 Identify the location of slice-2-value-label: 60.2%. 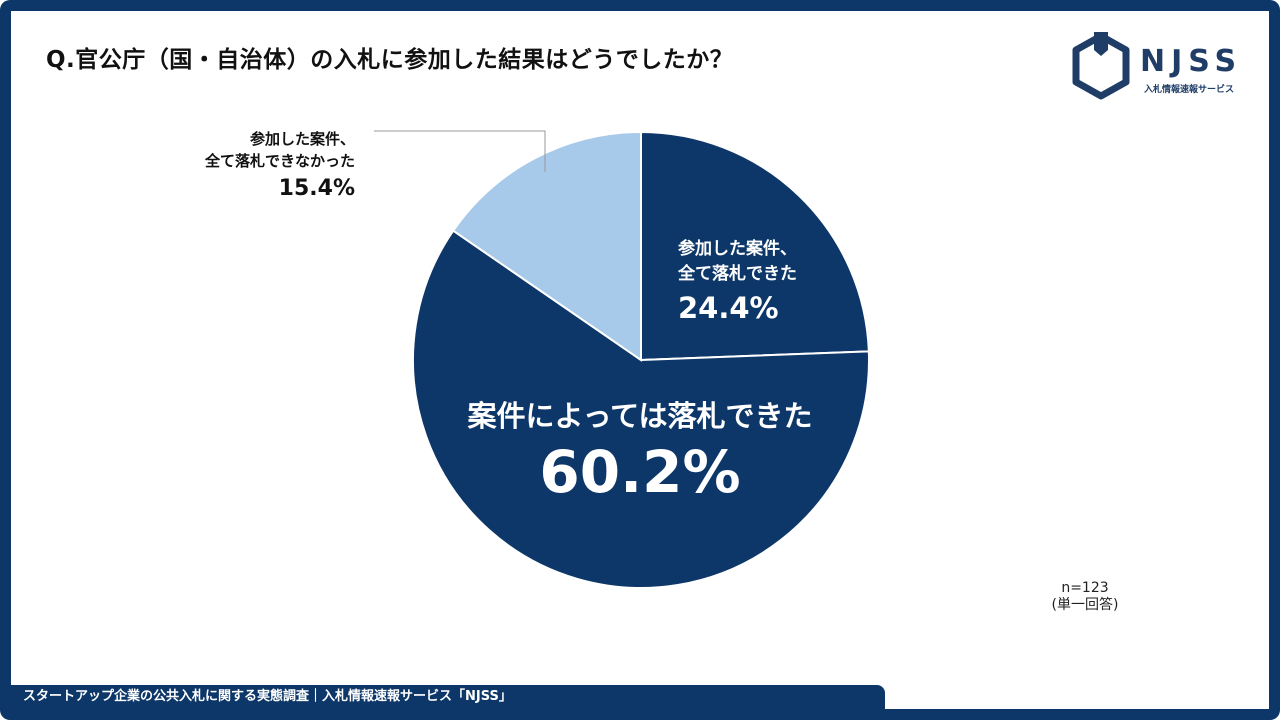
(639, 472).